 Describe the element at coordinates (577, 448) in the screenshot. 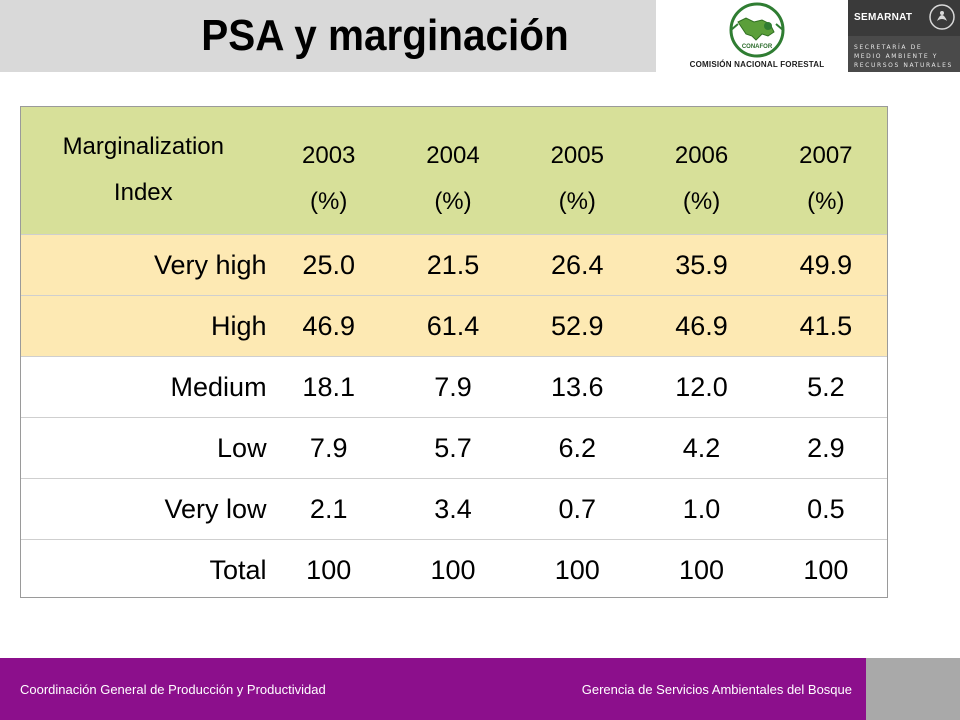

I see `table-cell: 6.2` at that location.